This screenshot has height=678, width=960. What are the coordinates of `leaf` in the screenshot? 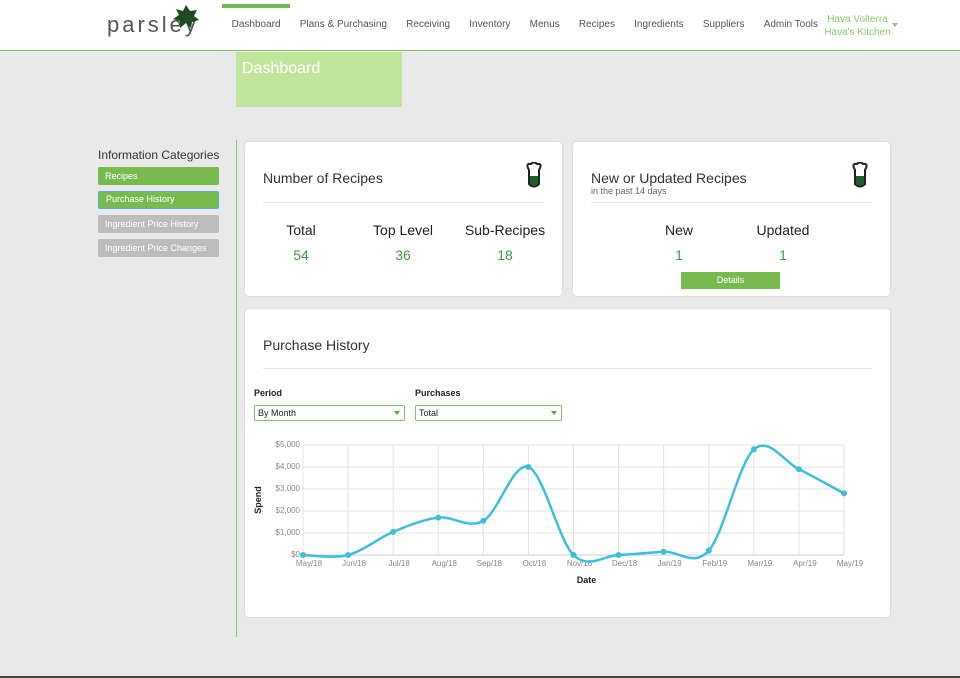 It's located at (186, 16).